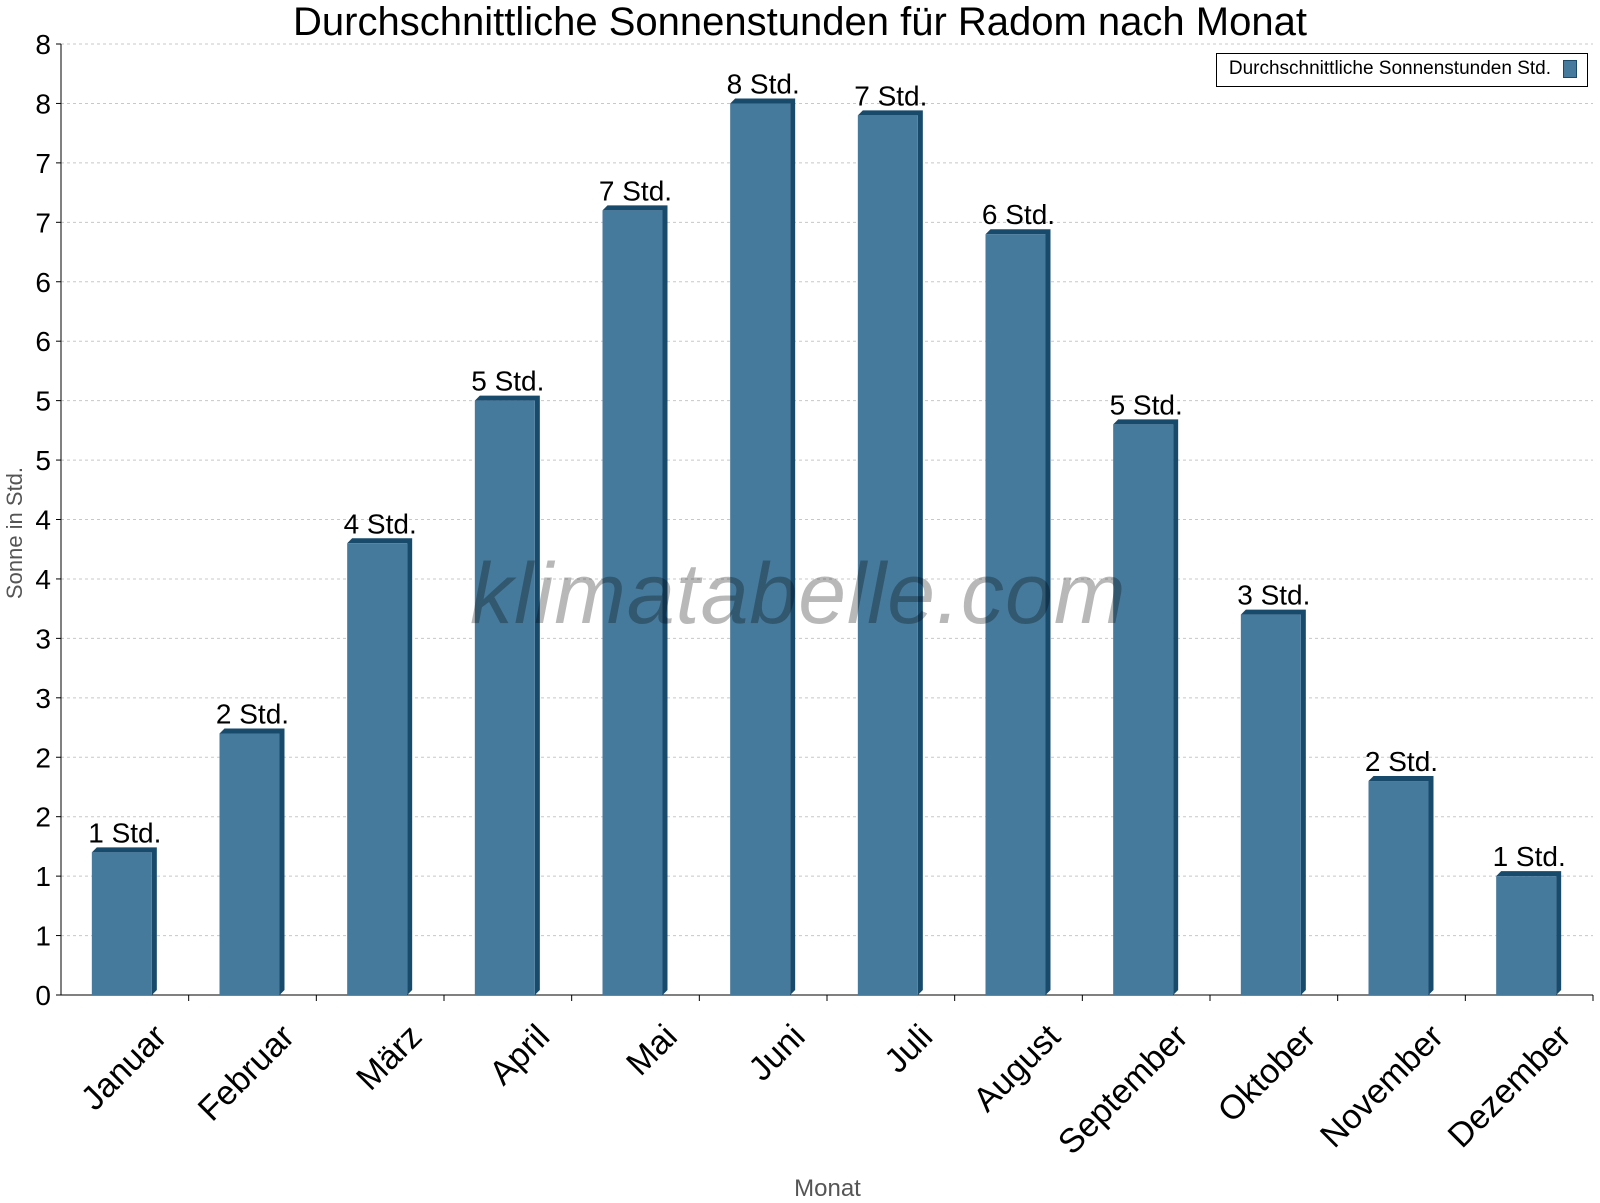 The image size is (1600, 1203). Describe the element at coordinates (1018, 214) in the screenshot. I see `data-label: 6 Std.` at that location.